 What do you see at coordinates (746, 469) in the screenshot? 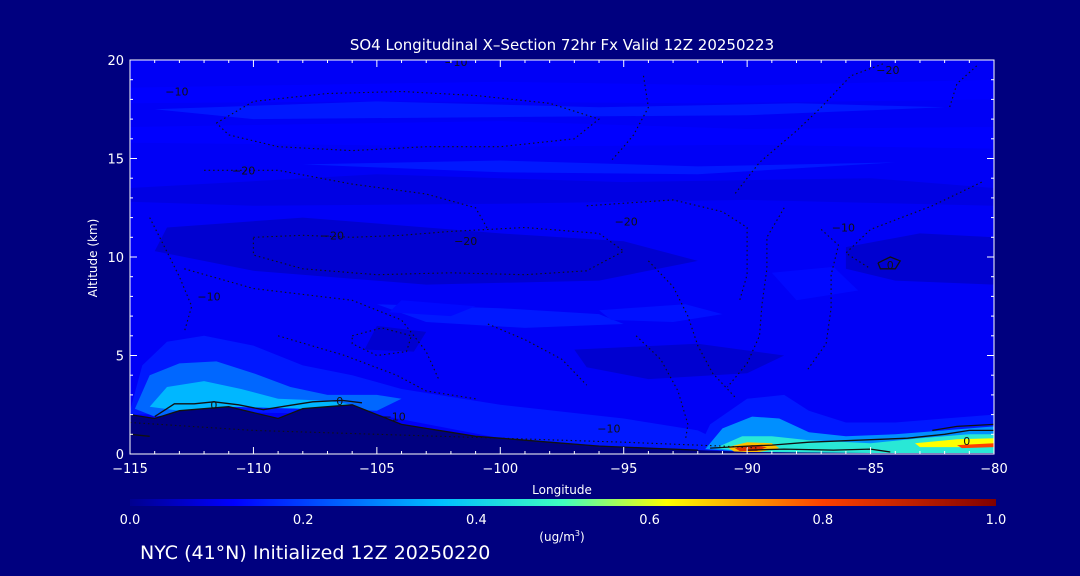
I see `x-tick-label: −90` at bounding box center [746, 469].